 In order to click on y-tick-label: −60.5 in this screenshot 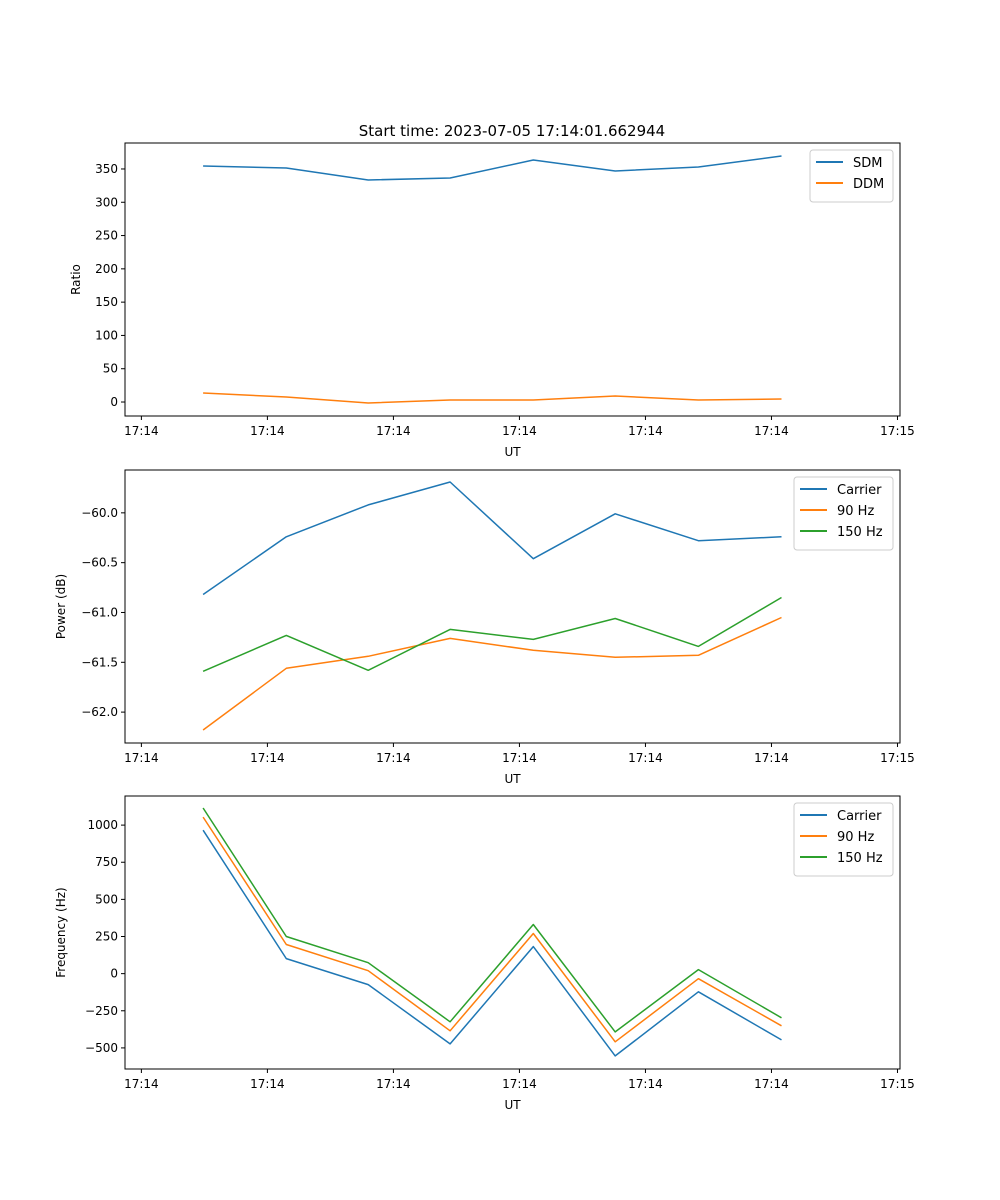, I will do `click(99, 563)`.